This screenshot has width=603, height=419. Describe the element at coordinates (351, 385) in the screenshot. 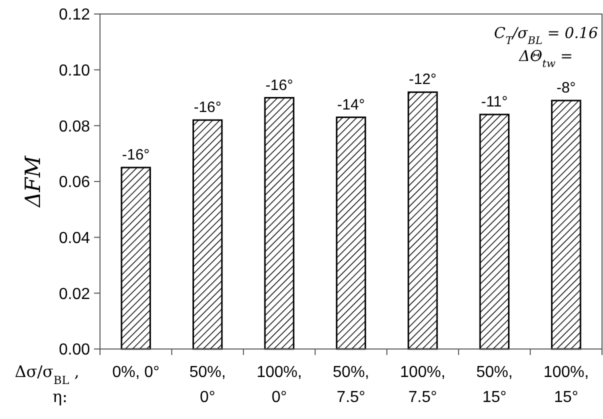

I see `x-tick-label: 50%, 7.5°` at that location.